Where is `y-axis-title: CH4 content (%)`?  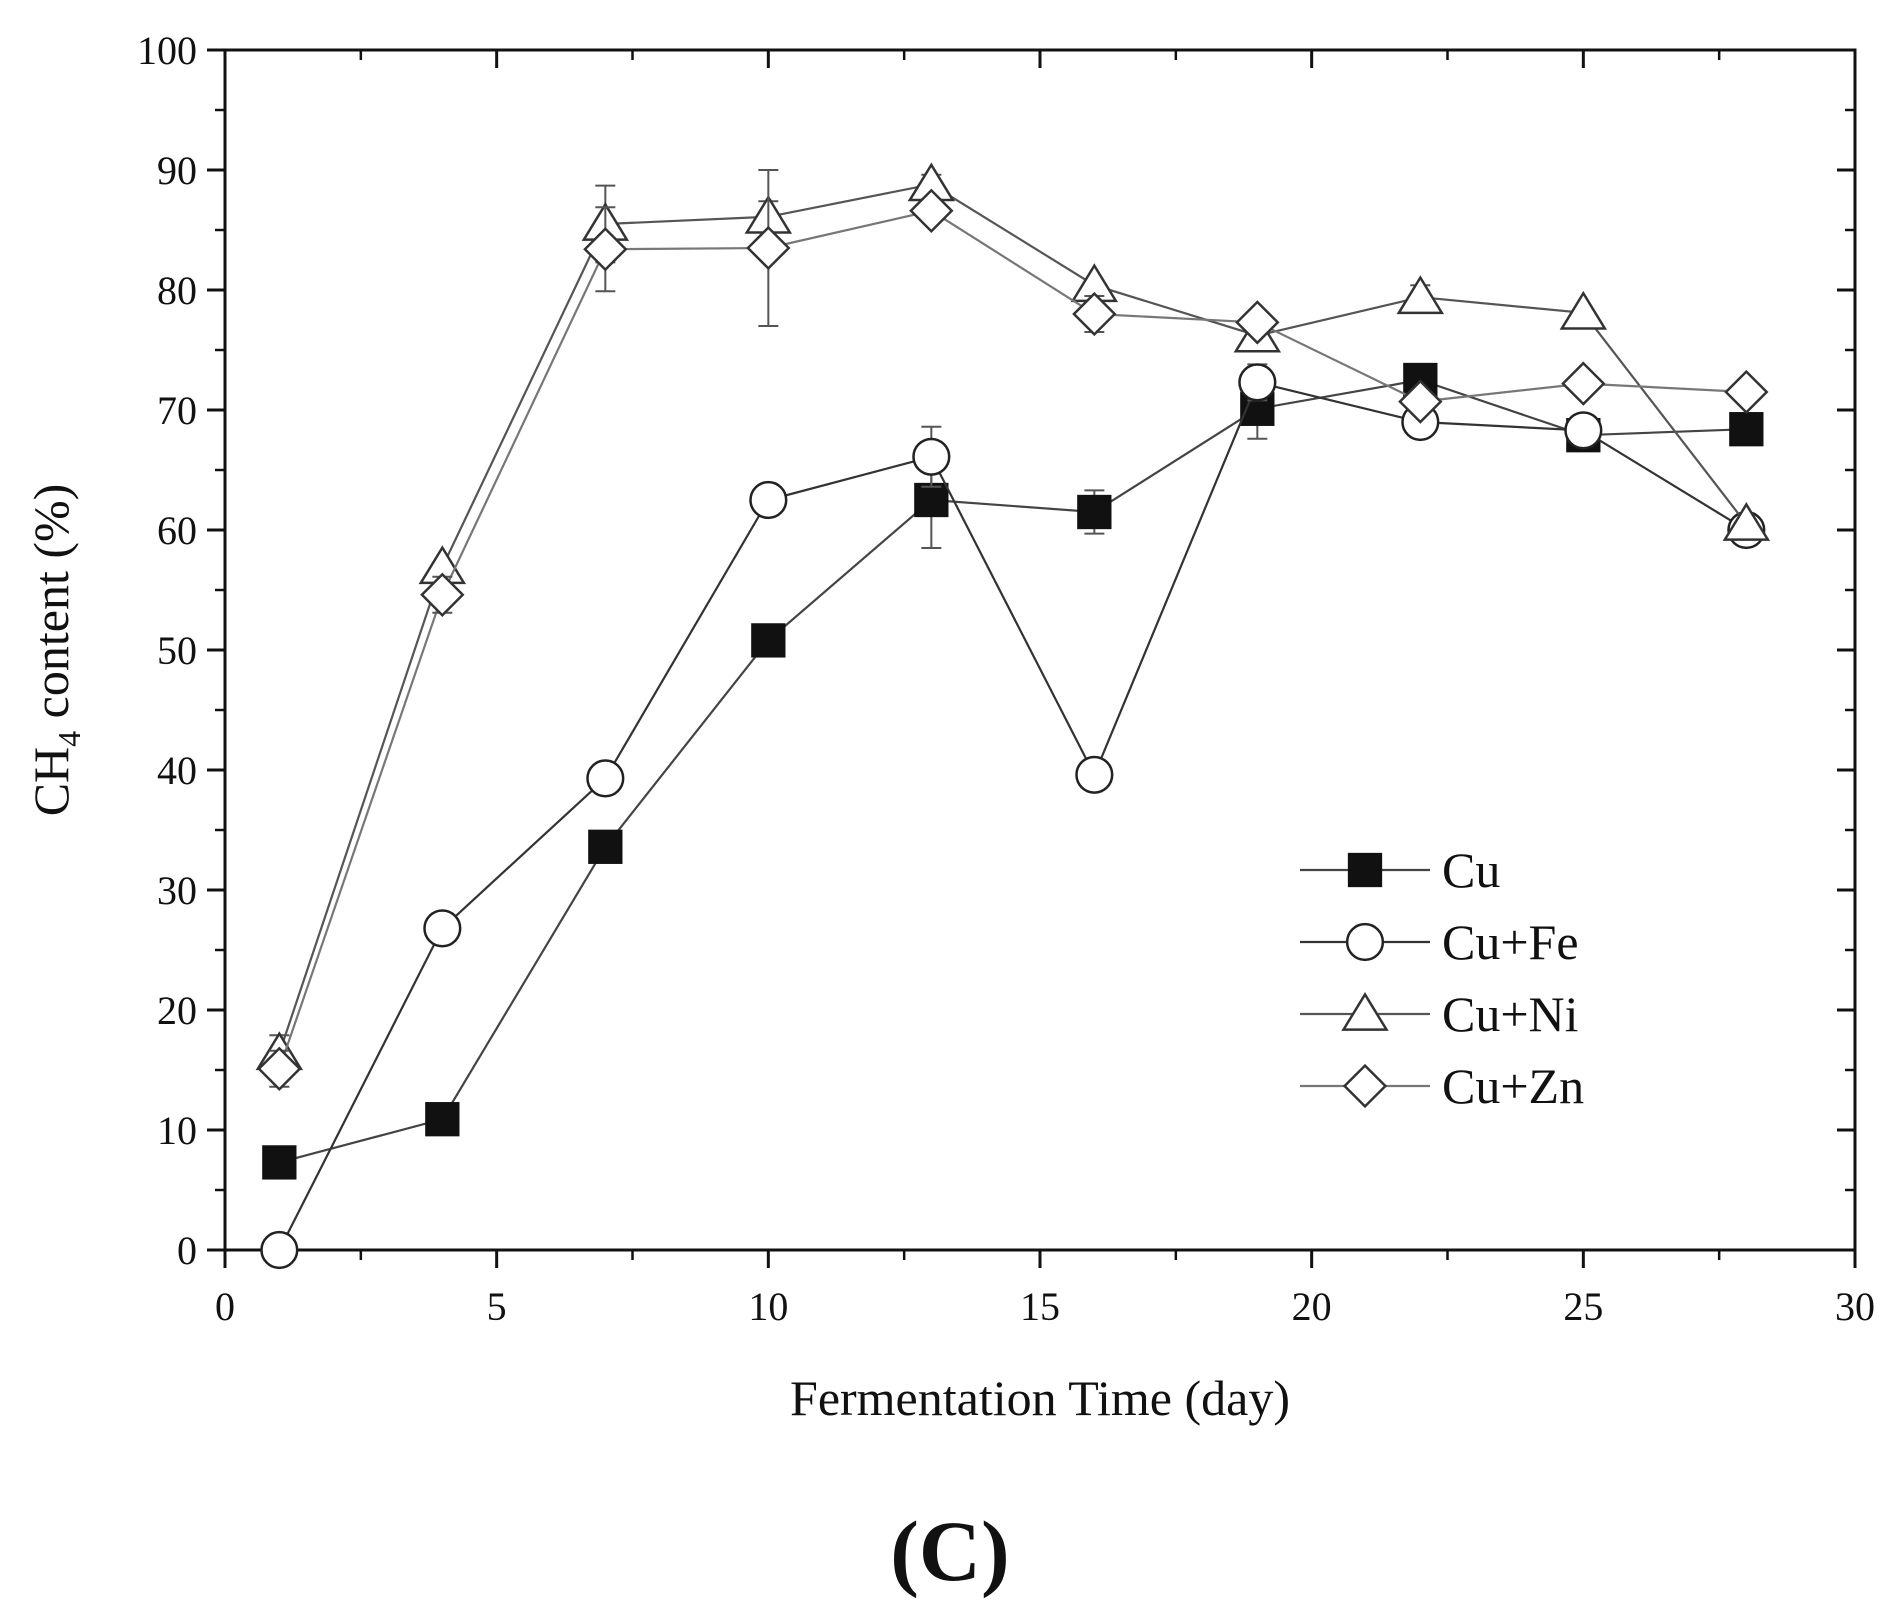 y-axis-title: CH4 content (%) is located at coordinates (55, 650).